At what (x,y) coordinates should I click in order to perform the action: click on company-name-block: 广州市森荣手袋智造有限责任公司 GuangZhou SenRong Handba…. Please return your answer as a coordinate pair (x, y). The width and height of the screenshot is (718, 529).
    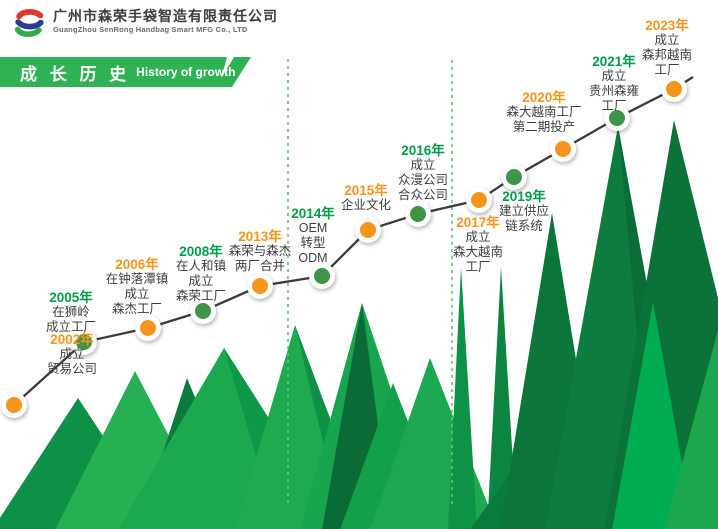
    Looking at the image, I should click on (165, 21).